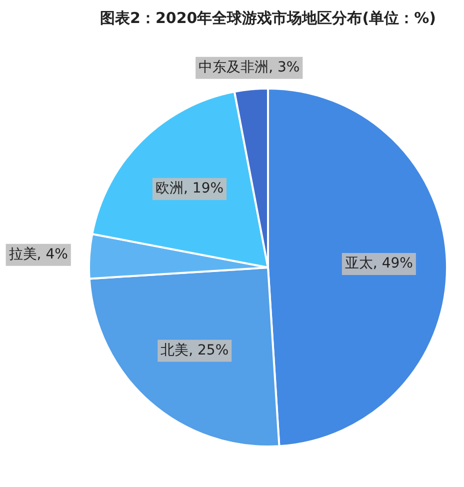 The image size is (464, 487). What do you see at coordinates (249, 68) in the screenshot?
I see `slice-label: 中东及非洲, 3%` at bounding box center [249, 68].